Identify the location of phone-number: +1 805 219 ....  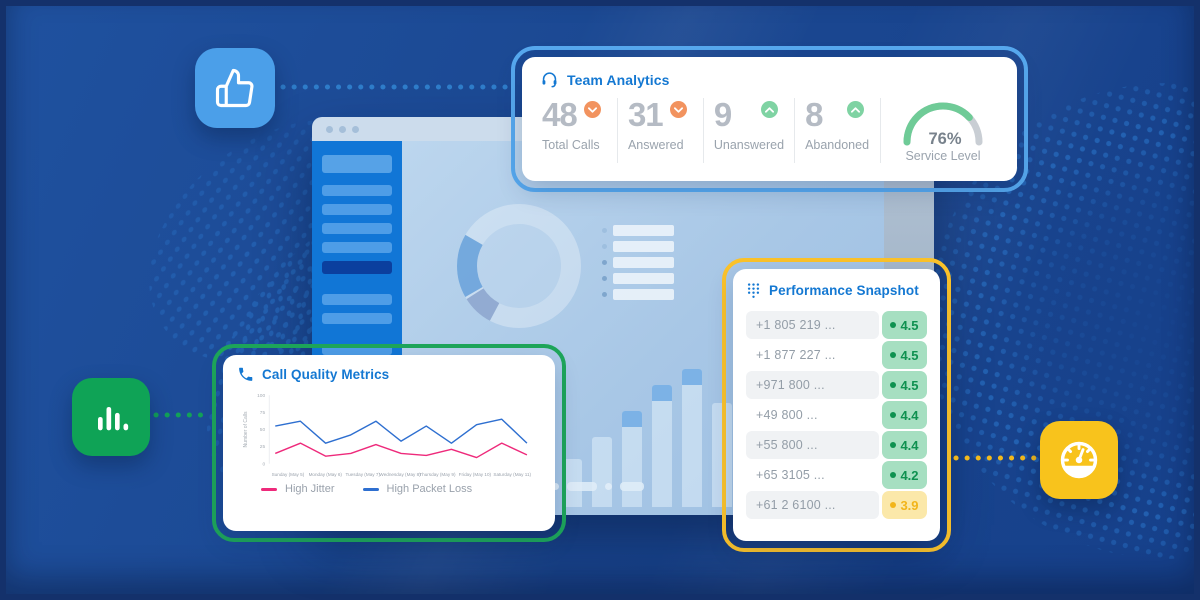
(812, 325).